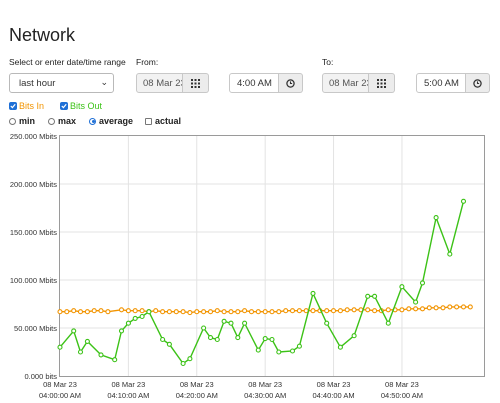 The height and width of the screenshot is (403, 500). I want to click on x-tick-label-time: 04:20:00 AM, so click(197, 395).